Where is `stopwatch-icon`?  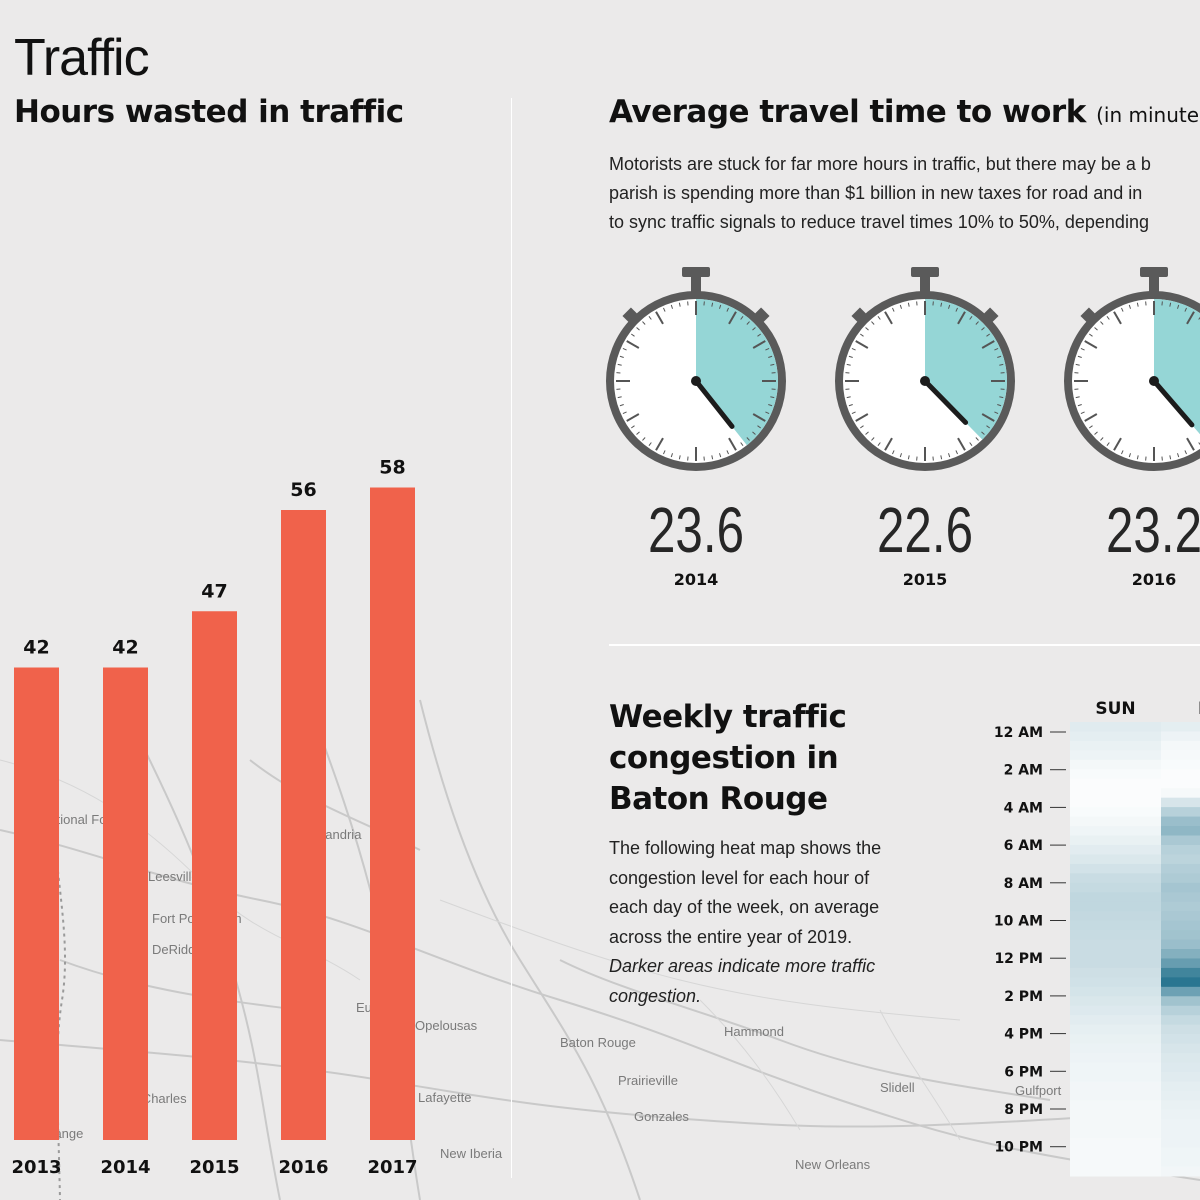
stopwatch-icon is located at coordinates (1132, 369).